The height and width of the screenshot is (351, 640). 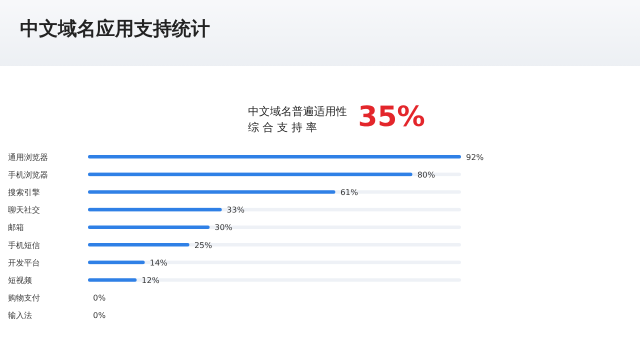 What do you see at coordinates (24, 263) in the screenshot?
I see `y-tick-label: 开发平台` at bounding box center [24, 263].